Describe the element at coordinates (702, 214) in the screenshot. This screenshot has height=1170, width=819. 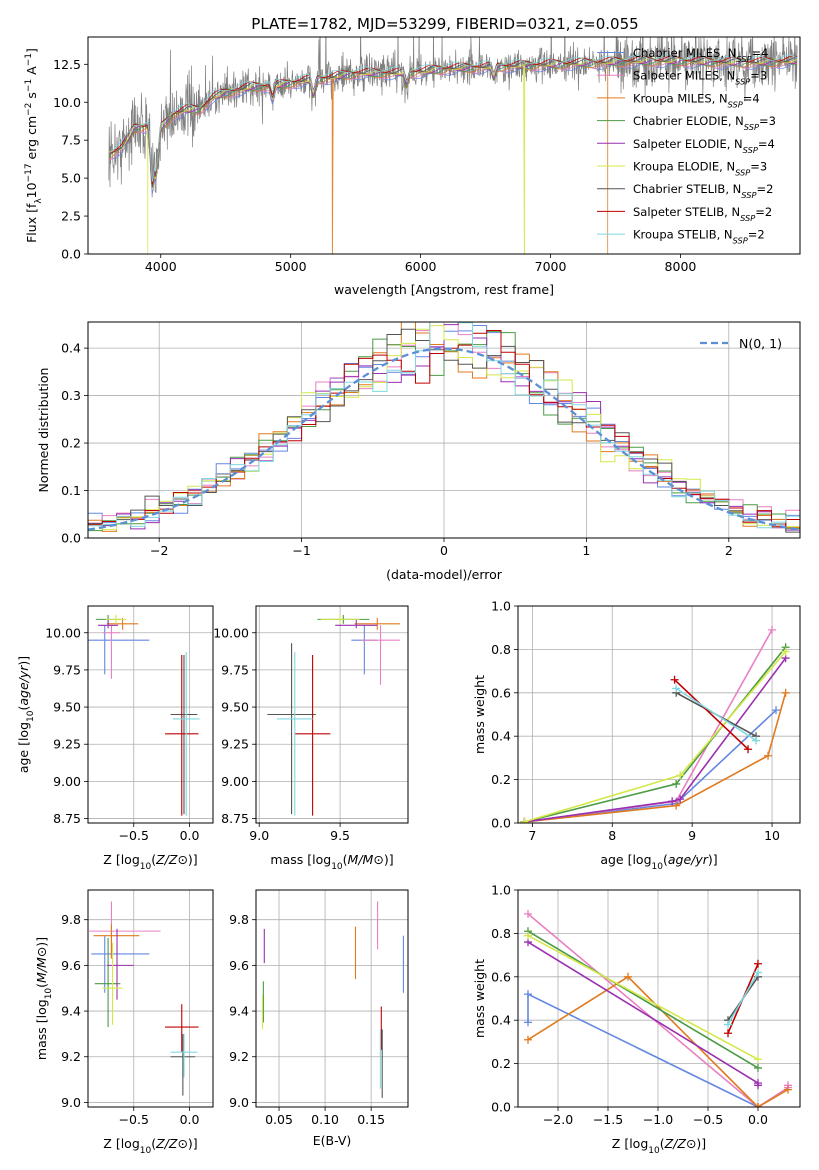
I see `legend-entry: Salpeter STELIB, NSSP=2` at that location.